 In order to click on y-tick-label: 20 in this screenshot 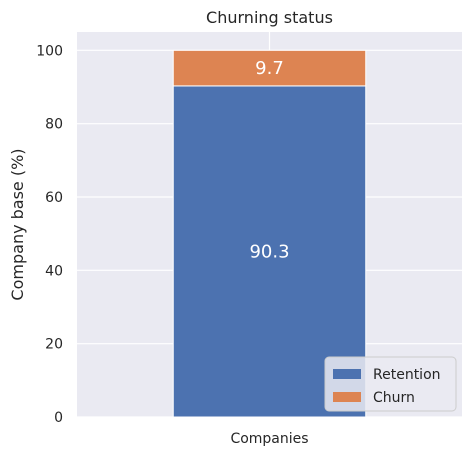, I will do `click(54, 345)`.